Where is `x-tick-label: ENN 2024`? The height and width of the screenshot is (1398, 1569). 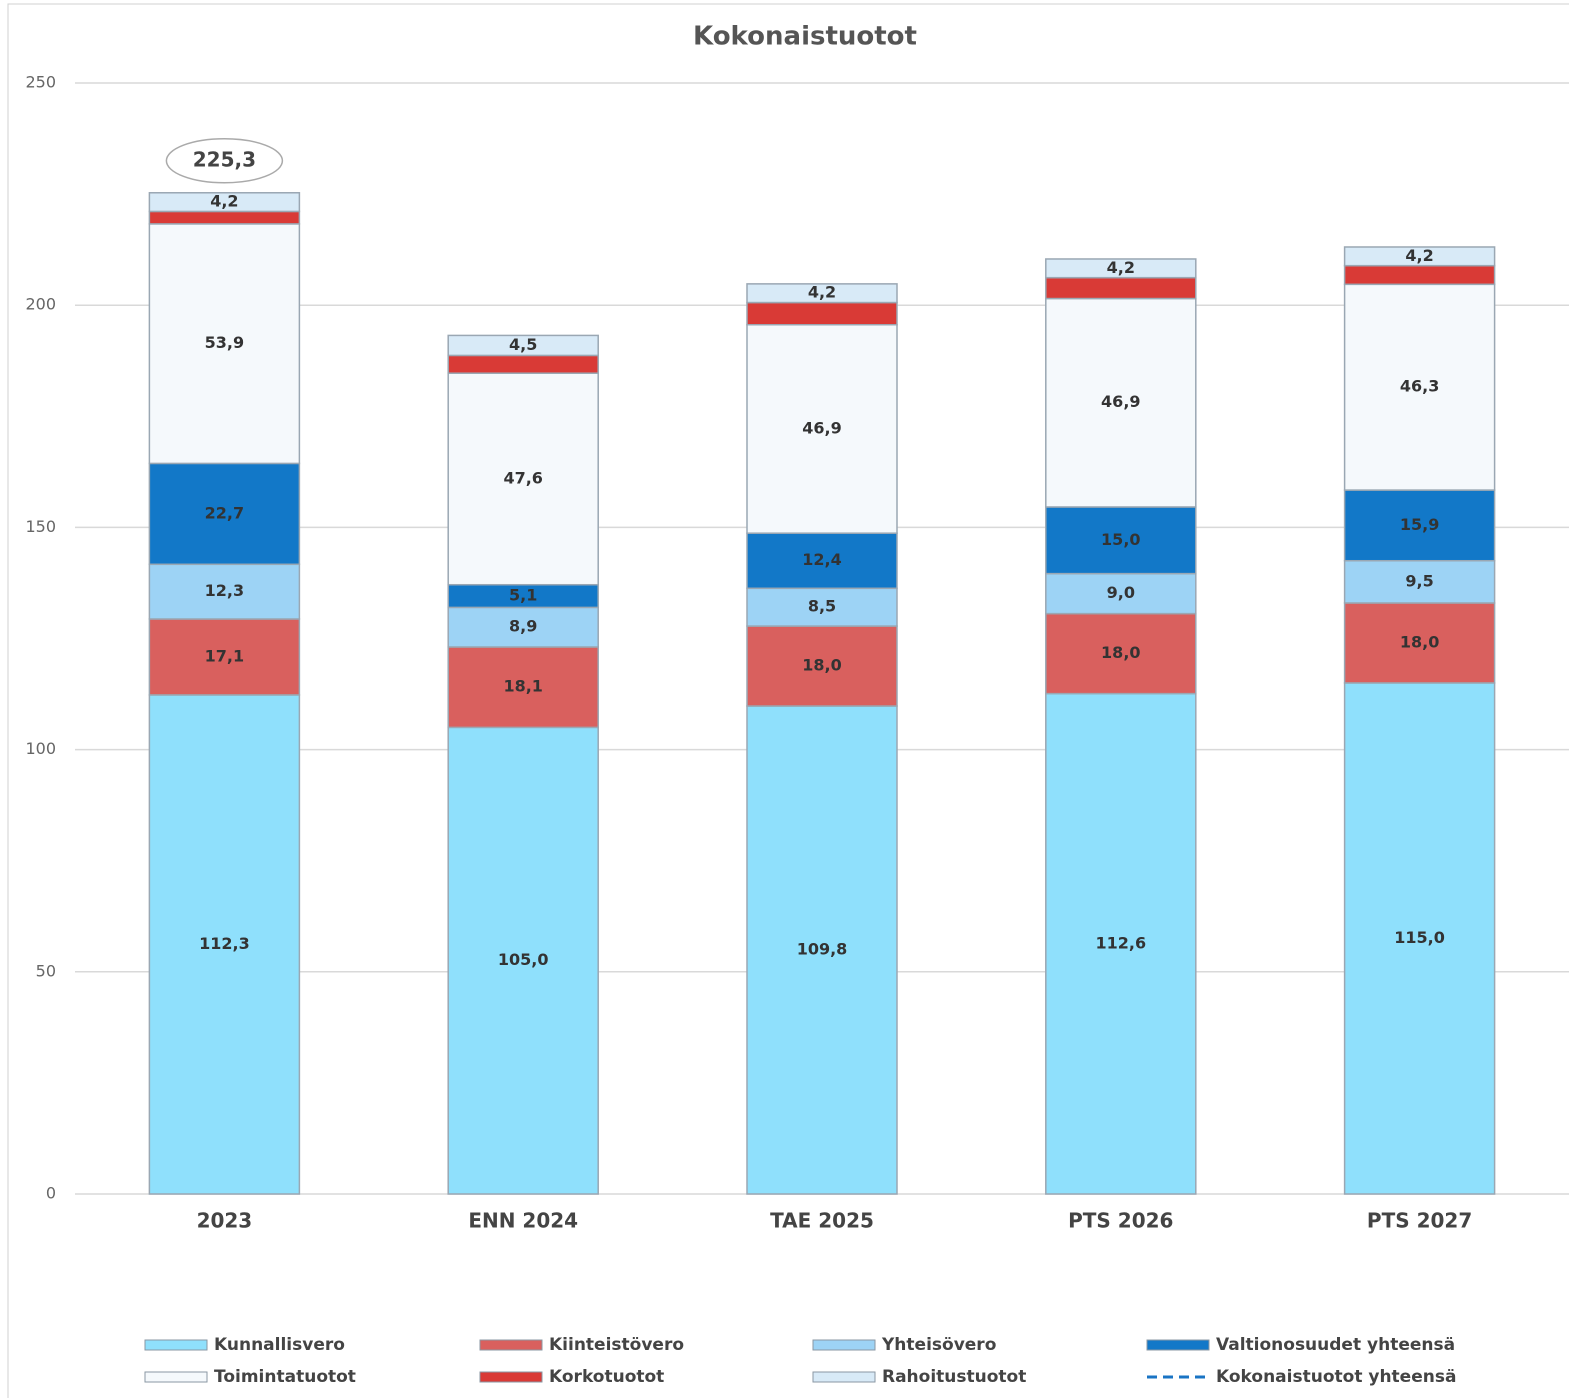 x-tick-label: ENN 2024 is located at coordinates (523, 1221).